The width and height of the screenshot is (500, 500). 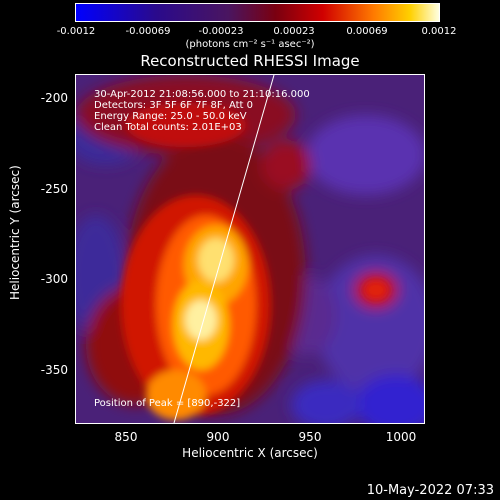 I want to click on y-tick-label: -250, so click(x=54, y=189).